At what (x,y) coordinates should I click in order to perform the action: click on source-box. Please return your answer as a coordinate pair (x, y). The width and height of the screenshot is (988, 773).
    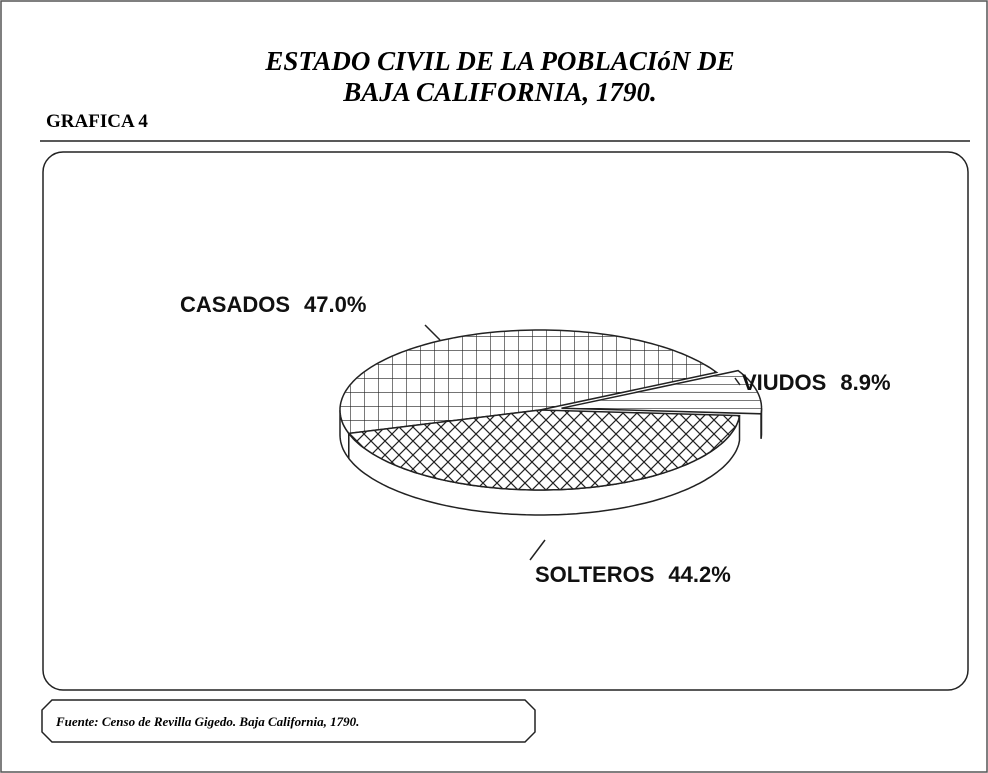
    Looking at the image, I should click on (288, 721).